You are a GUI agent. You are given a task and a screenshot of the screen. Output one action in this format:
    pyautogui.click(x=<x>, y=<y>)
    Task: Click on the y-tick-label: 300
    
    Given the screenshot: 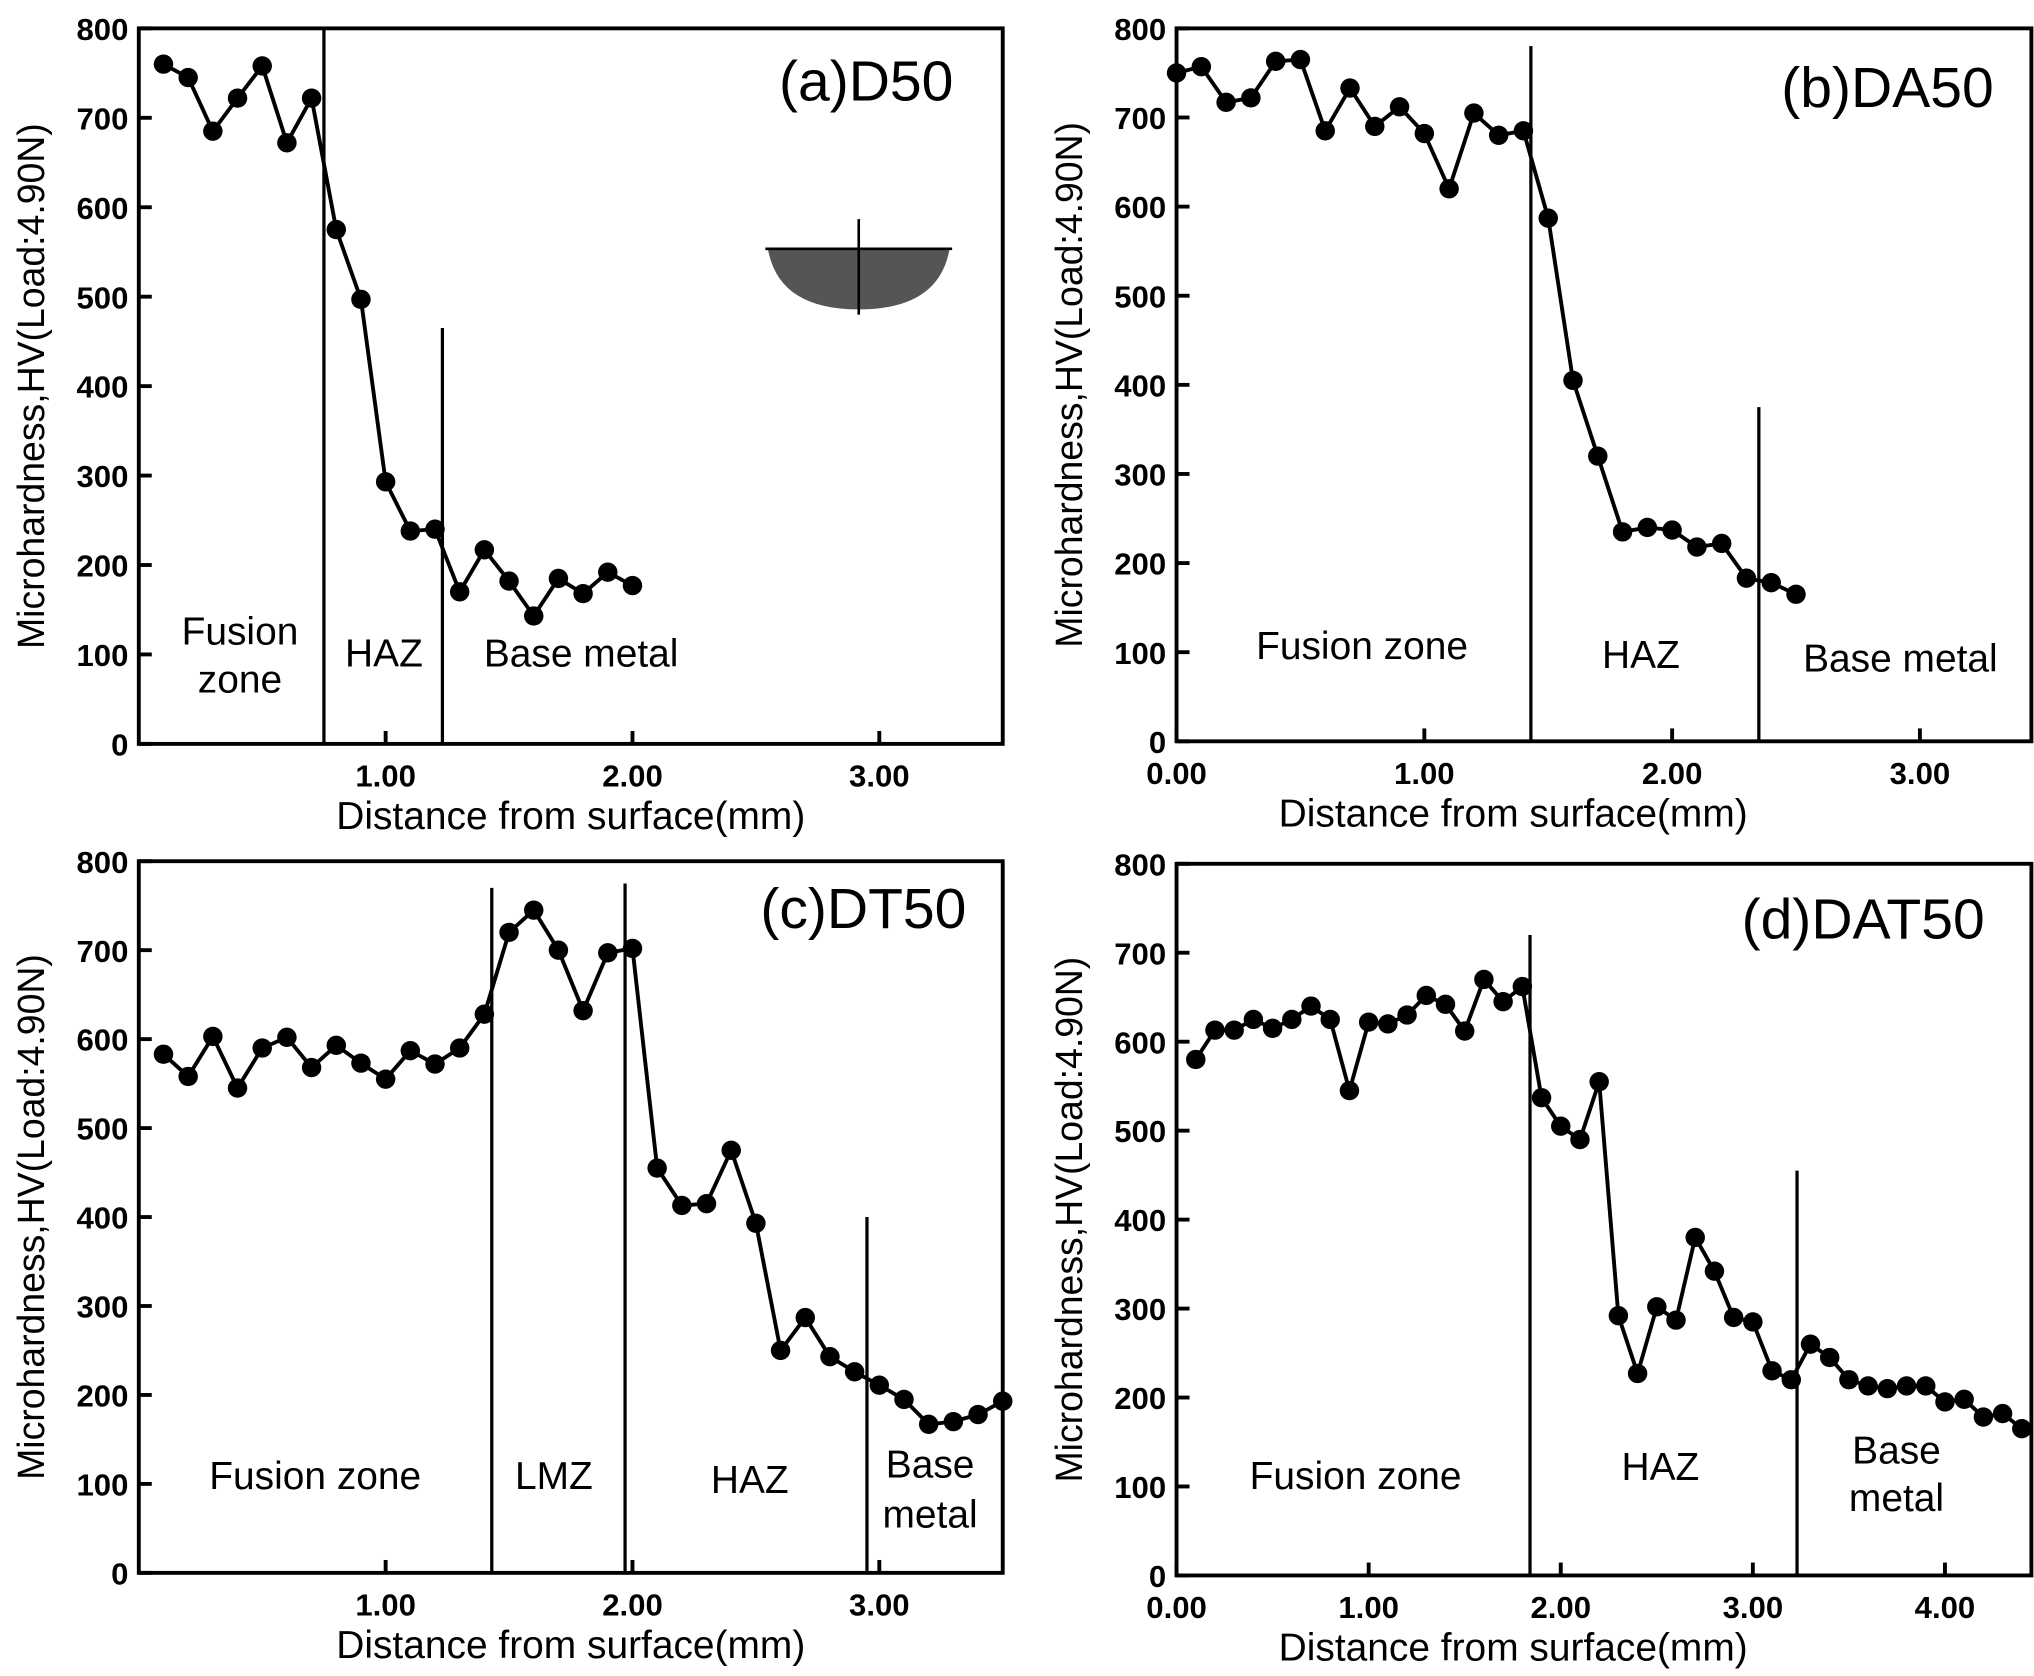 What is the action you would take?
    pyautogui.click(x=1140, y=475)
    